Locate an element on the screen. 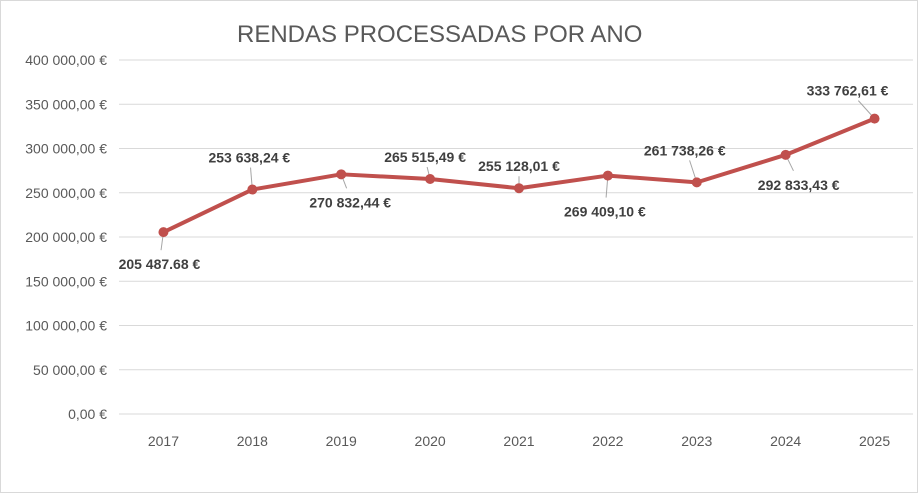  x-tick-label: 2020 is located at coordinates (430, 441).